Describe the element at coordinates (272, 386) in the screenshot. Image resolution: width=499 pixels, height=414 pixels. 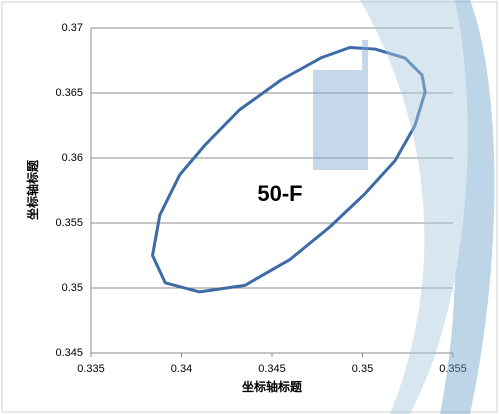
I see `x-axis-title: 坐标轴标题` at that location.